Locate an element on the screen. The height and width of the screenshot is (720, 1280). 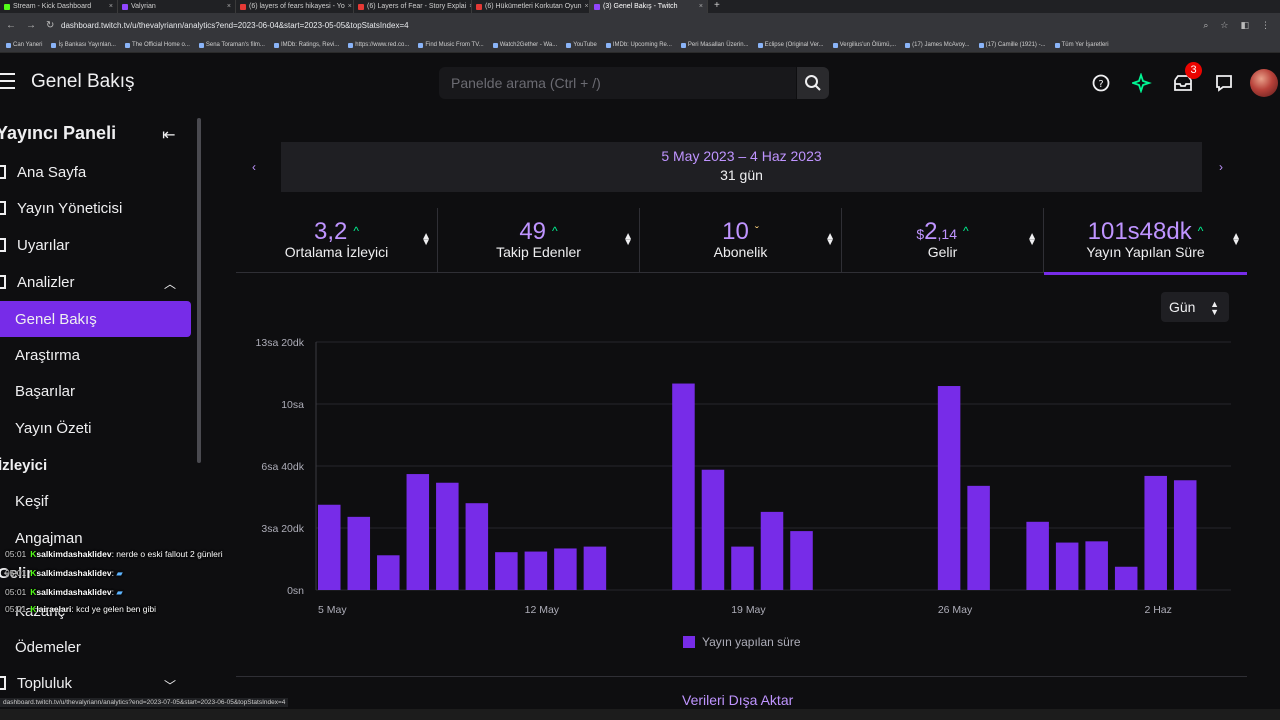
browser-nav-buttons: ← → ↻ is located at coordinates (30, 25).